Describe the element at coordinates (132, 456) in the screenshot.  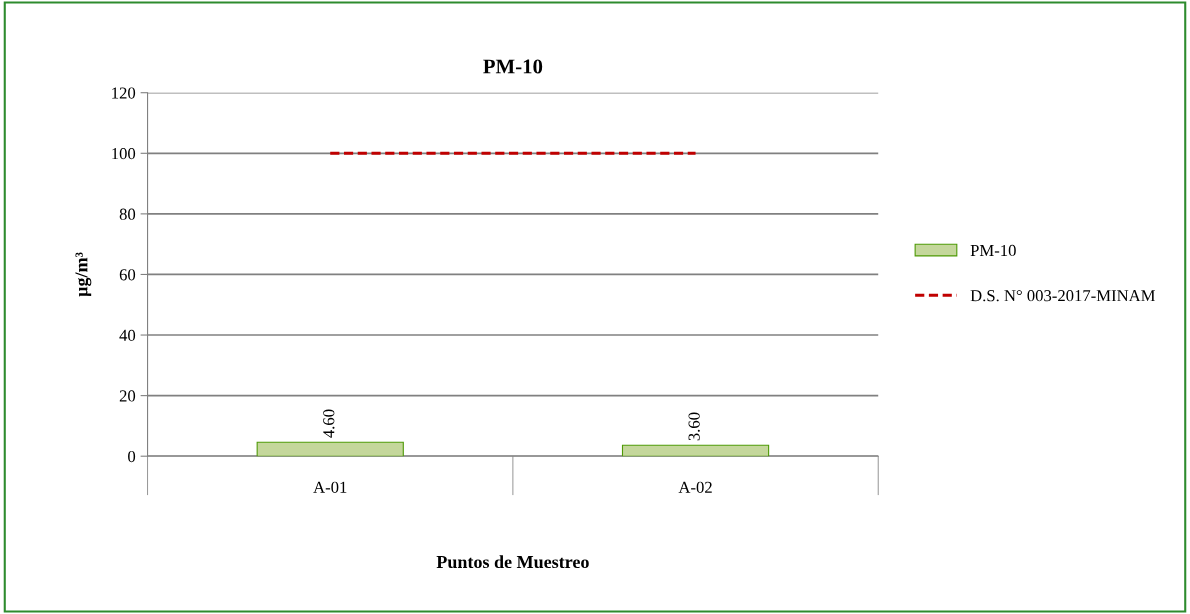
I see `y-tick-label: 0` at that location.